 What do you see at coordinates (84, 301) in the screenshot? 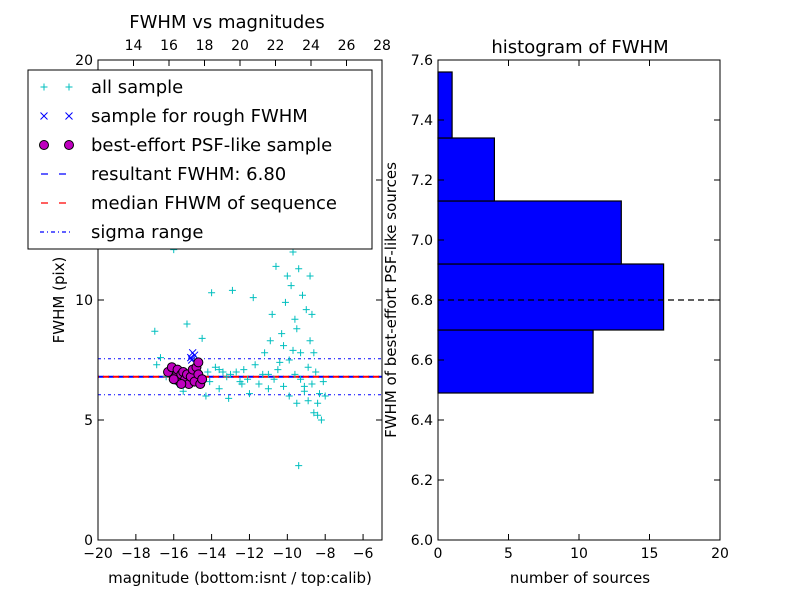
I see `left-y-tick-label: 10` at bounding box center [84, 301].